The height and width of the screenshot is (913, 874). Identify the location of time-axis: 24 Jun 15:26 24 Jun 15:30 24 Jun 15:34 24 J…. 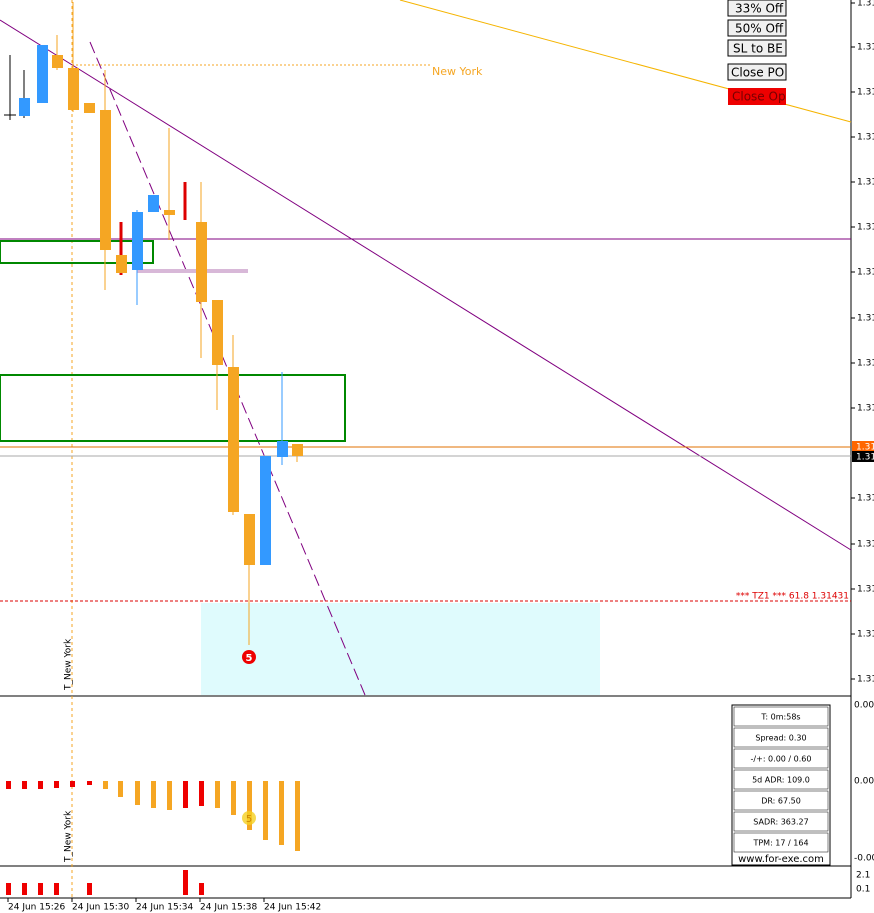
(164, 905).